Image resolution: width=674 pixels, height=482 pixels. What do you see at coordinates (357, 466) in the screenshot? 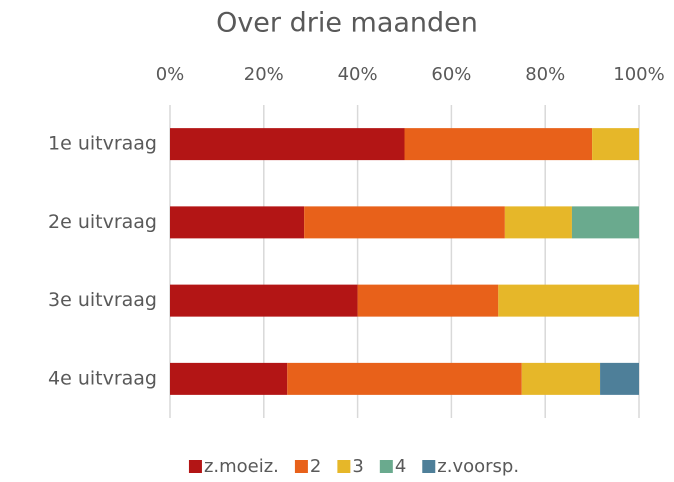
I see `legend-label: 3` at bounding box center [357, 466].